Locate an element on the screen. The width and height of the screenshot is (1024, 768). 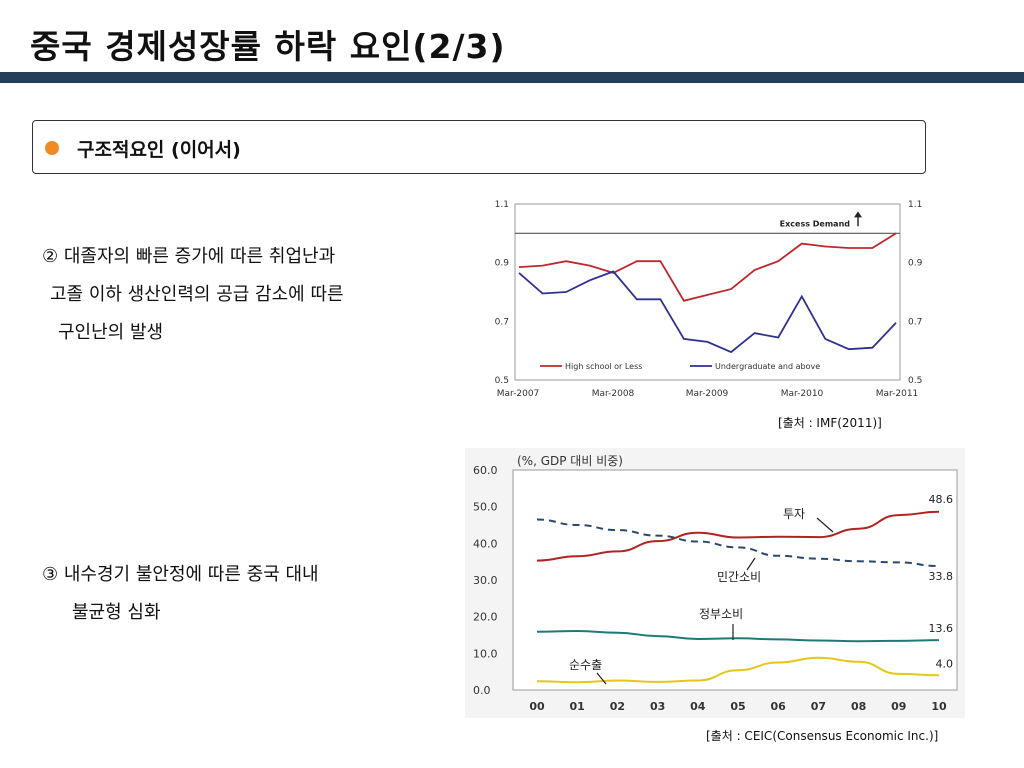
chart1-y-tick-right: 0.5 is located at coordinates (915, 381).